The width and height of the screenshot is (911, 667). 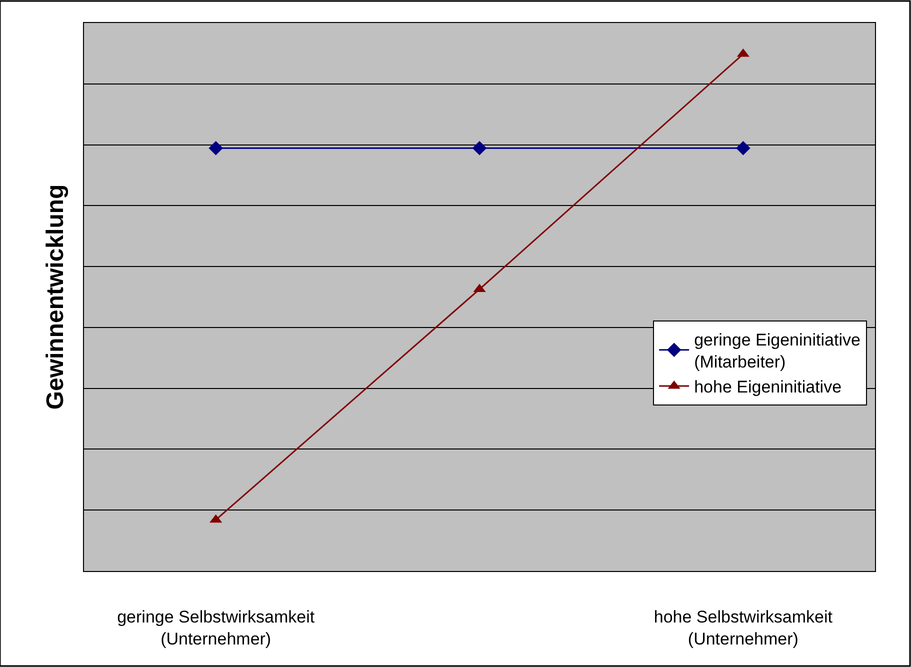 I want to click on y-axis-title: Gewinnentwicklung, so click(x=56, y=297).